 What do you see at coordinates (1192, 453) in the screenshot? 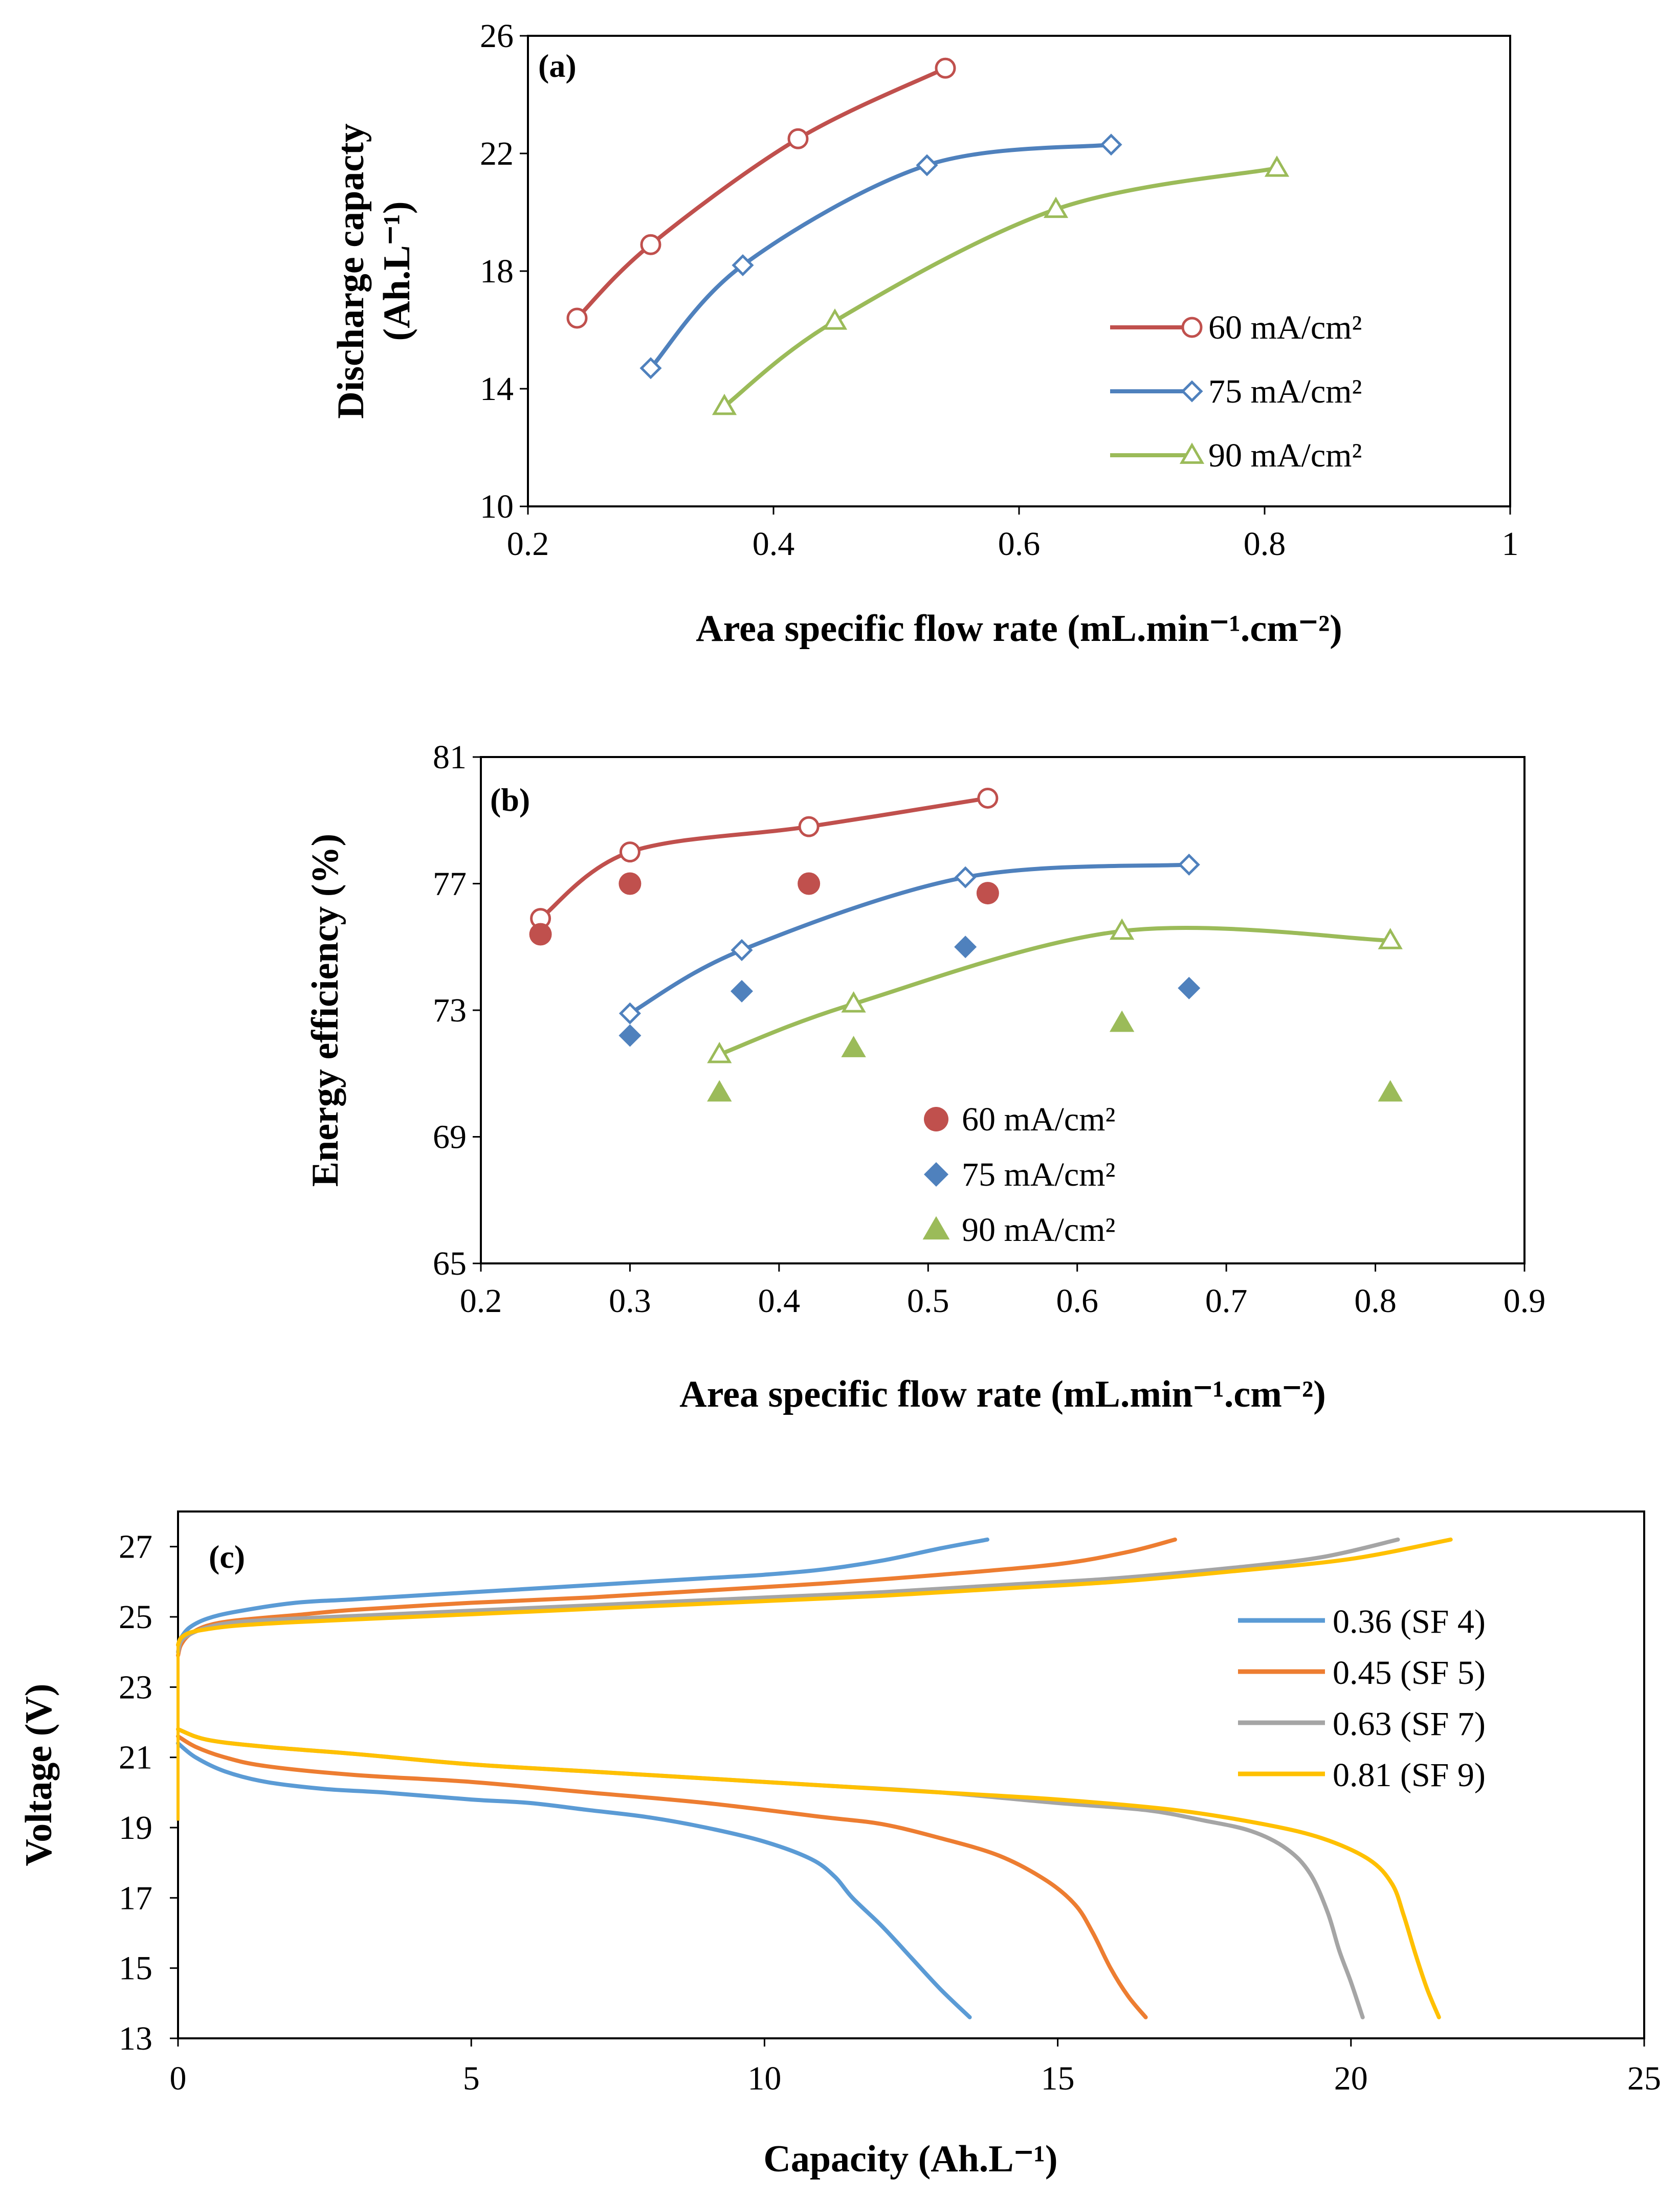
I see `legend-marker-triangle` at bounding box center [1192, 453].